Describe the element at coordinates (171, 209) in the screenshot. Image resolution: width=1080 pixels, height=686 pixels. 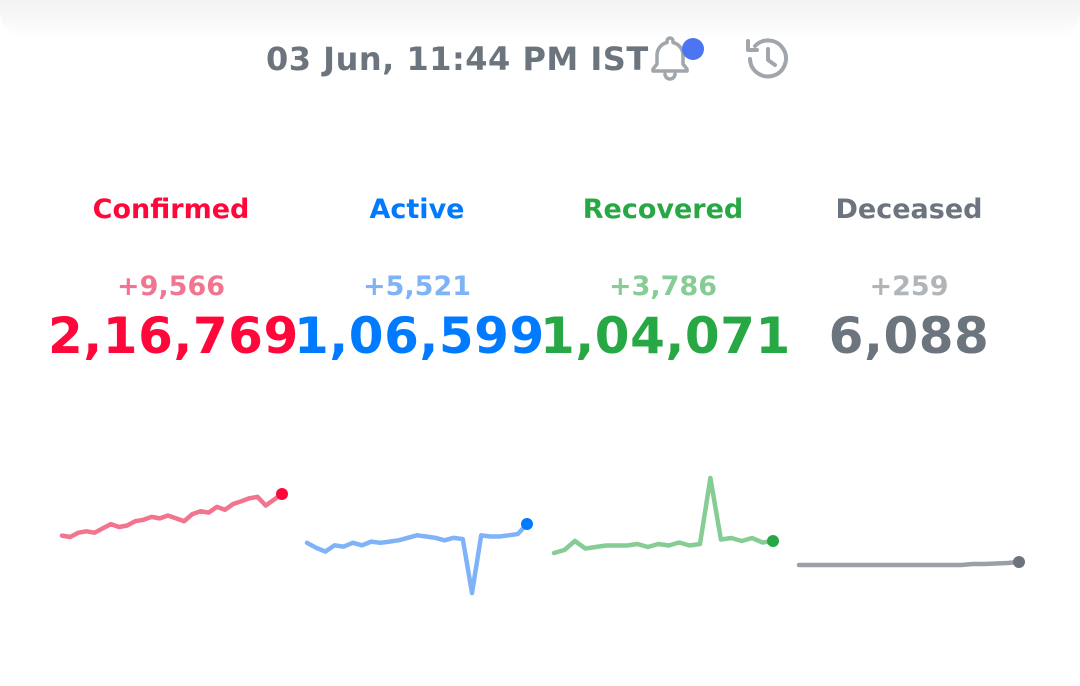
I see `stat-label: Confirmed` at that location.